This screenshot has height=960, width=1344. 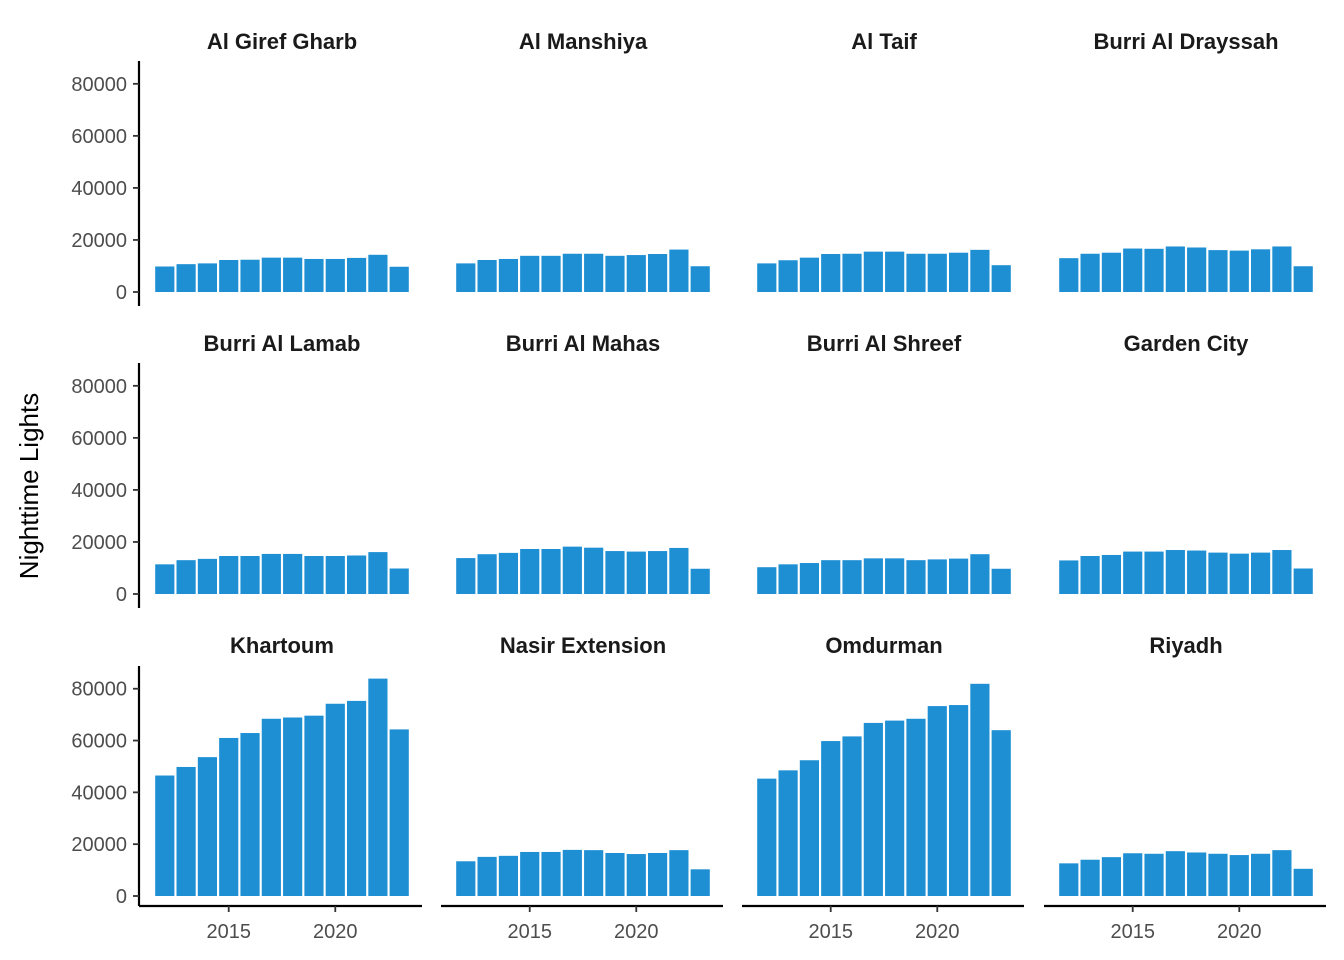 What do you see at coordinates (1185, 41) in the screenshot?
I see `panel-title: Burri Al Drayssah` at bounding box center [1185, 41].